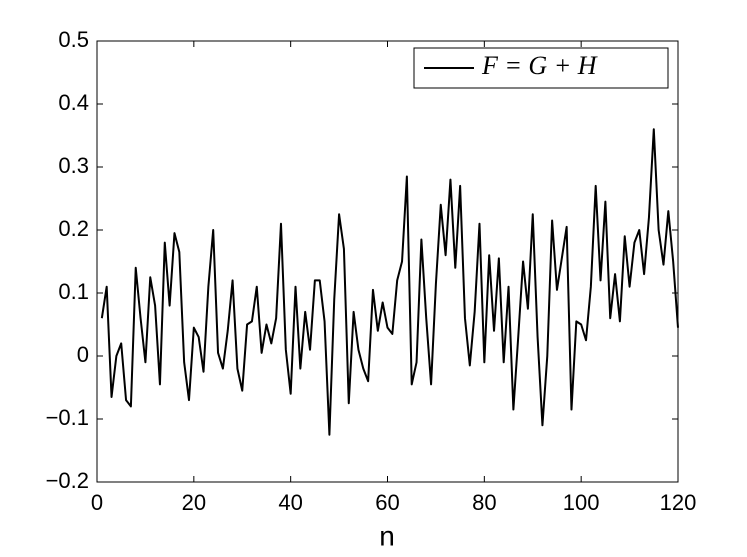 The image size is (747, 557). I want to click on y-tick-label: 0.3, so click(73, 165).